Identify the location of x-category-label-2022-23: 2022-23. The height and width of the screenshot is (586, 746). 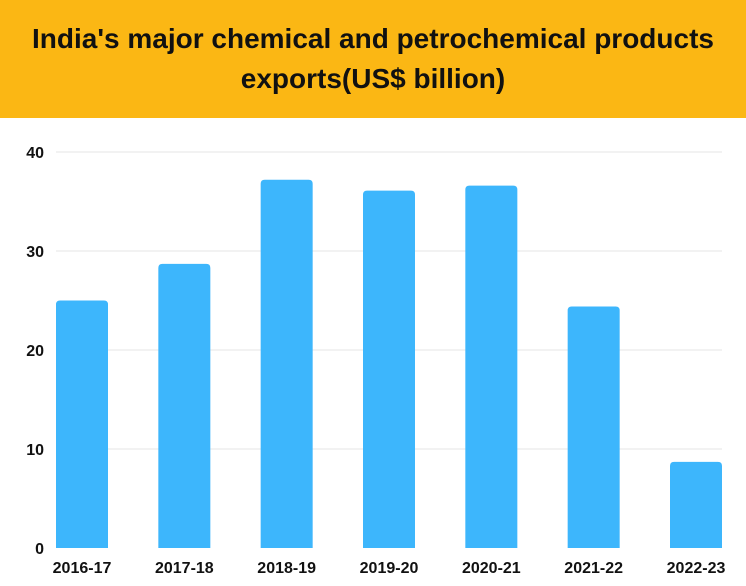
(696, 568).